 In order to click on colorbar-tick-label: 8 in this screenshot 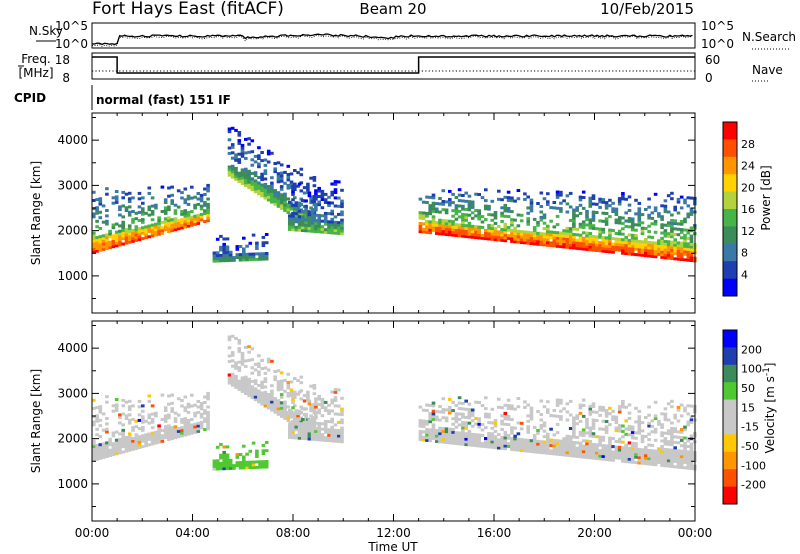, I will do `click(744, 253)`.